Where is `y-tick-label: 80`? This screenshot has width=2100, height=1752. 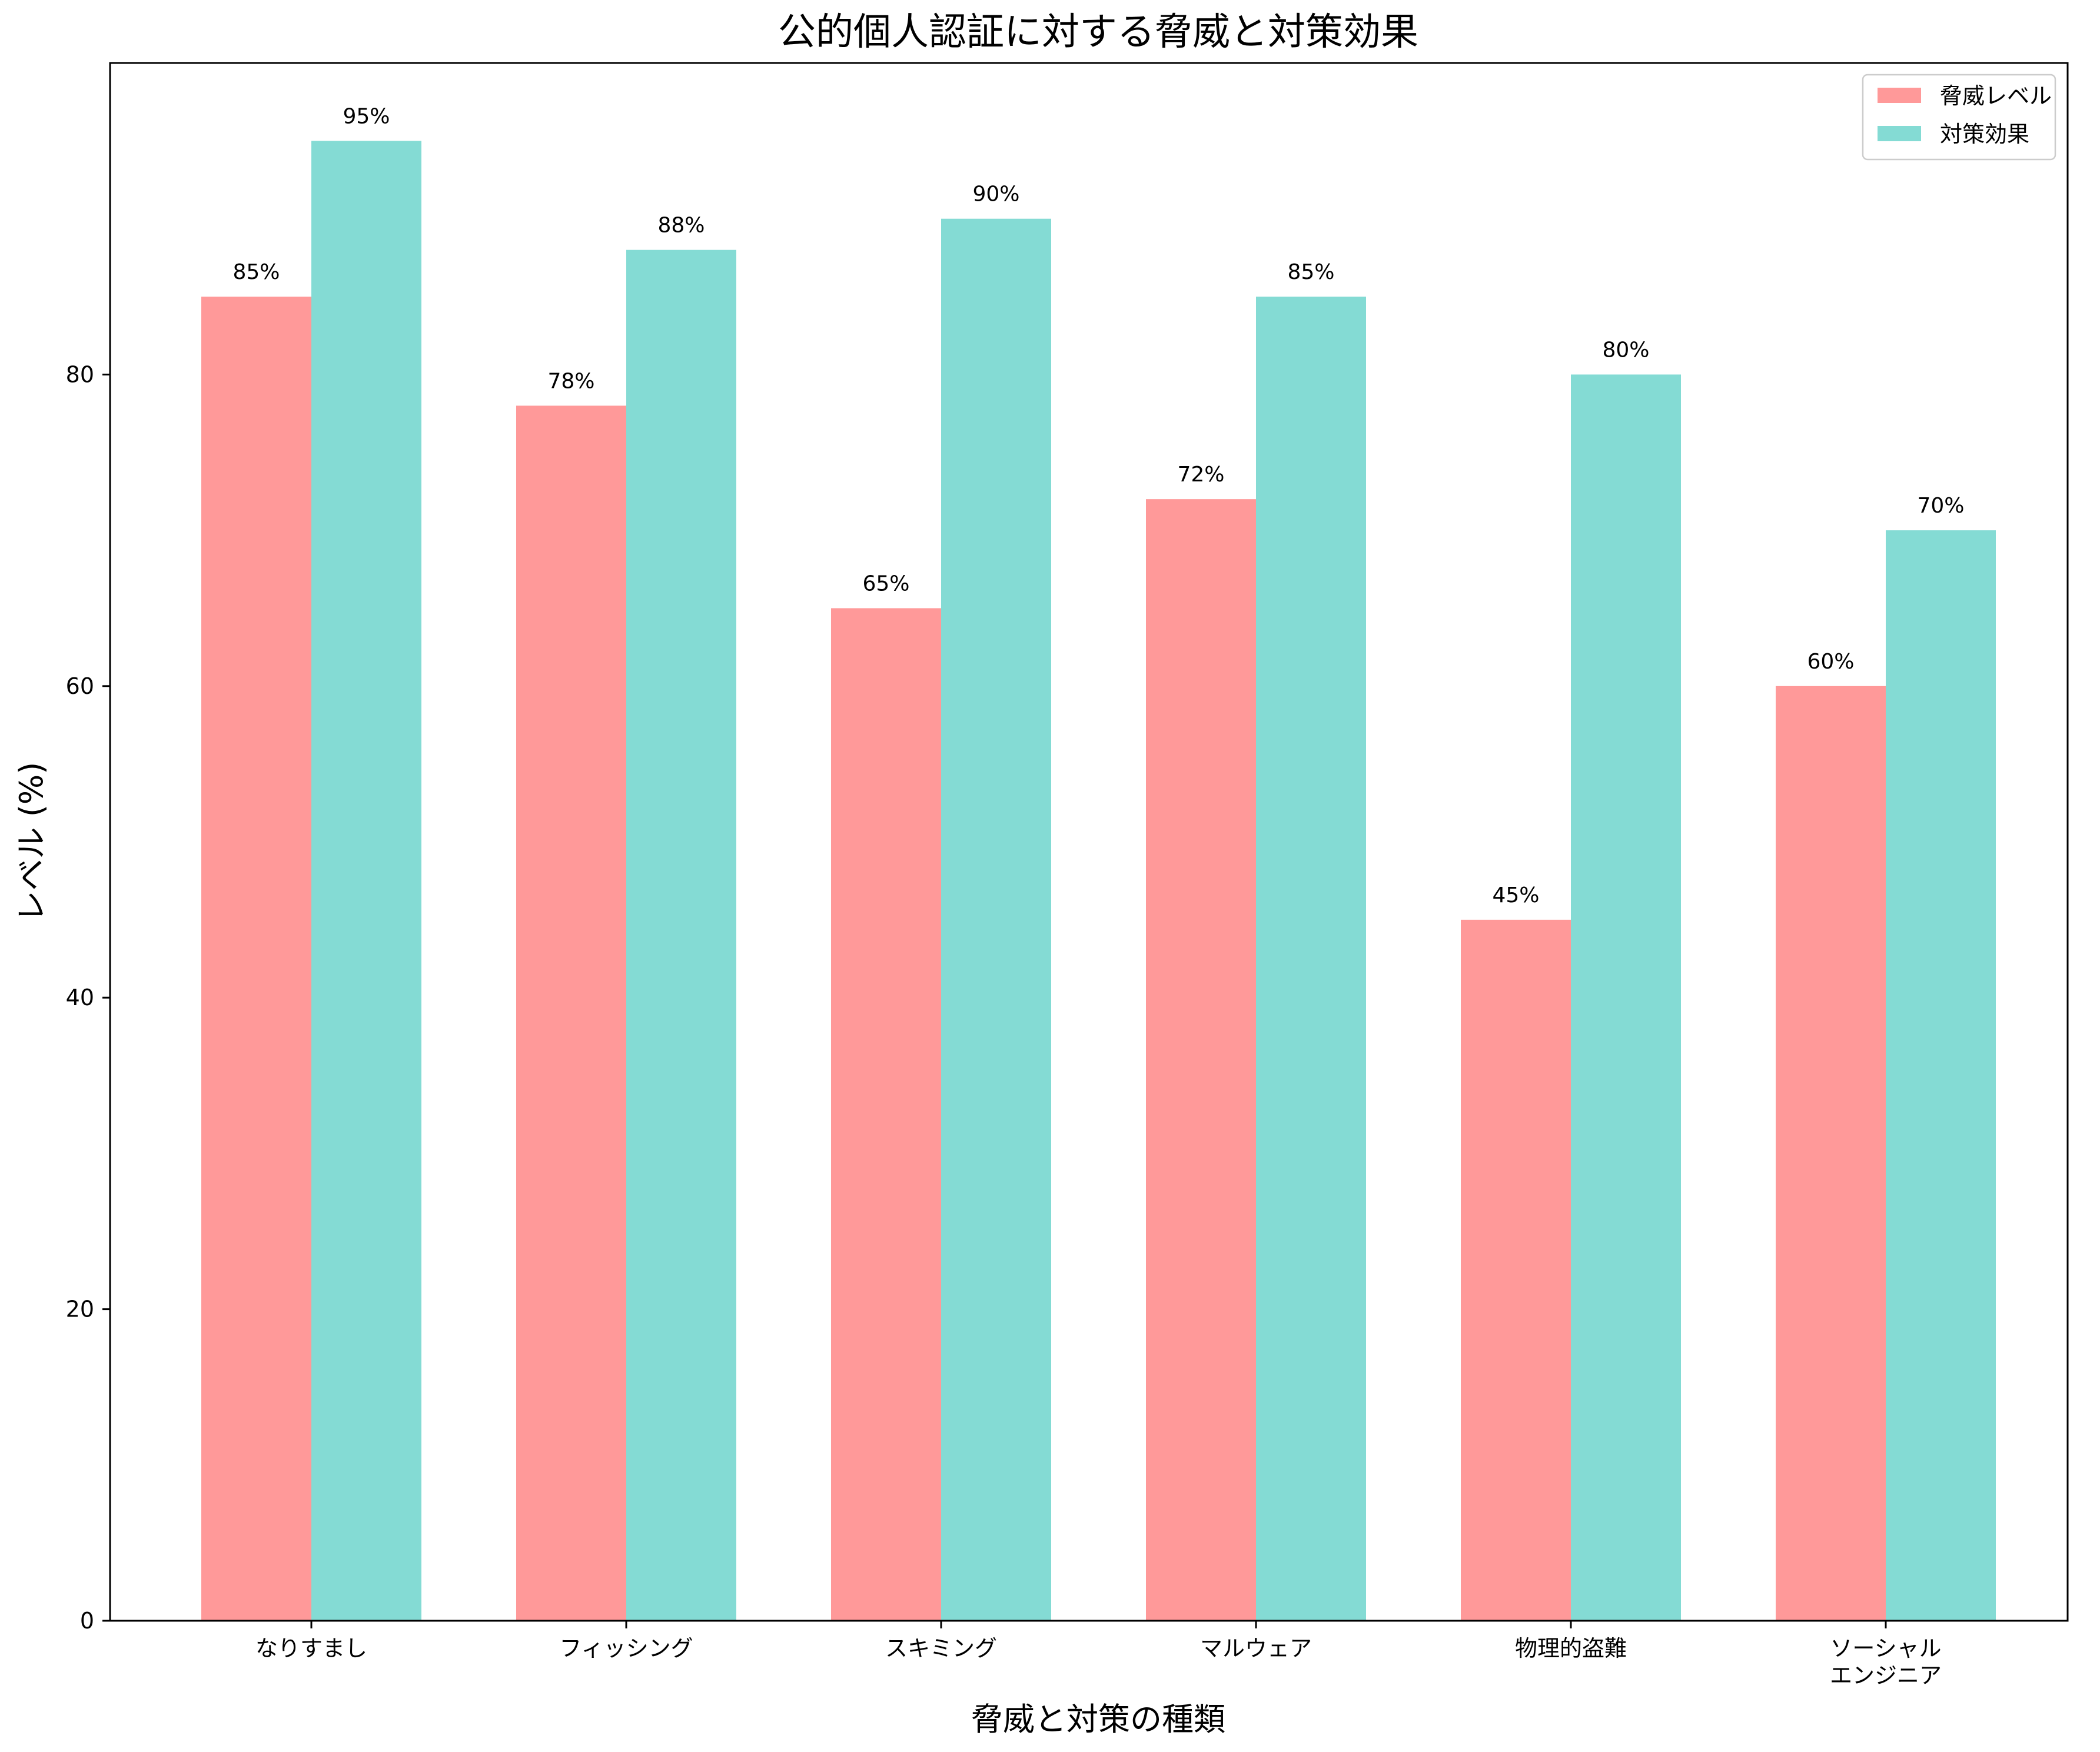 y-tick-label: 80 is located at coordinates (80, 374).